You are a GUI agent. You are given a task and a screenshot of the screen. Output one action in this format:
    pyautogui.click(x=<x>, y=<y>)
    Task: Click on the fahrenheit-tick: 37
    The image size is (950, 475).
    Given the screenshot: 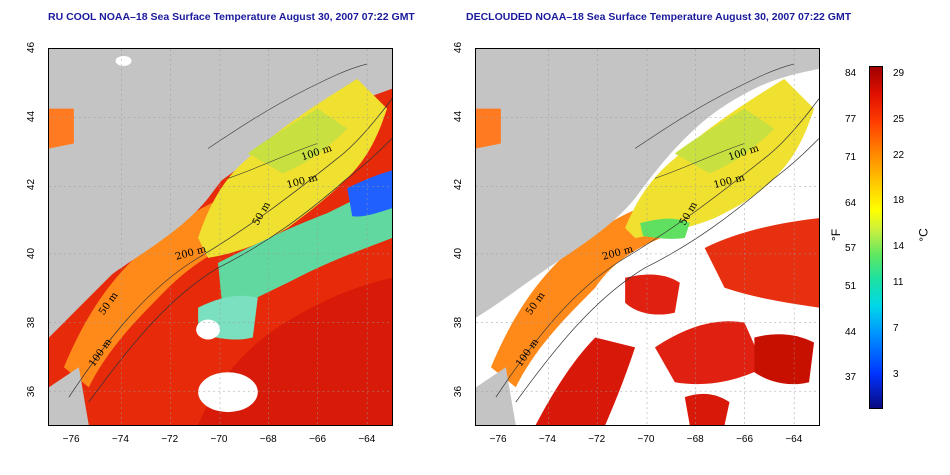 What is the action you would take?
    pyautogui.click(x=851, y=377)
    